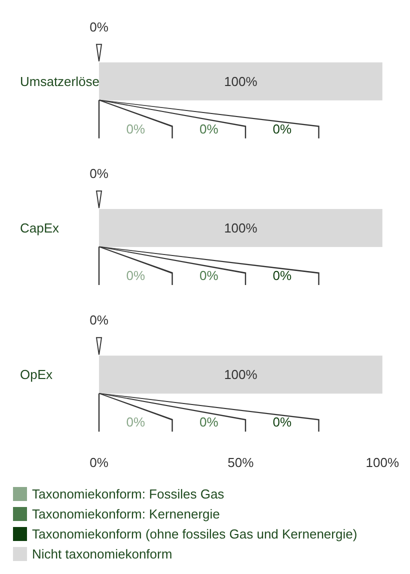  What do you see at coordinates (195, 534) in the screenshot?
I see `legend-label: Taxonomiekonform (ohne fossiles Gas und Kernenergie)` at bounding box center [195, 534].